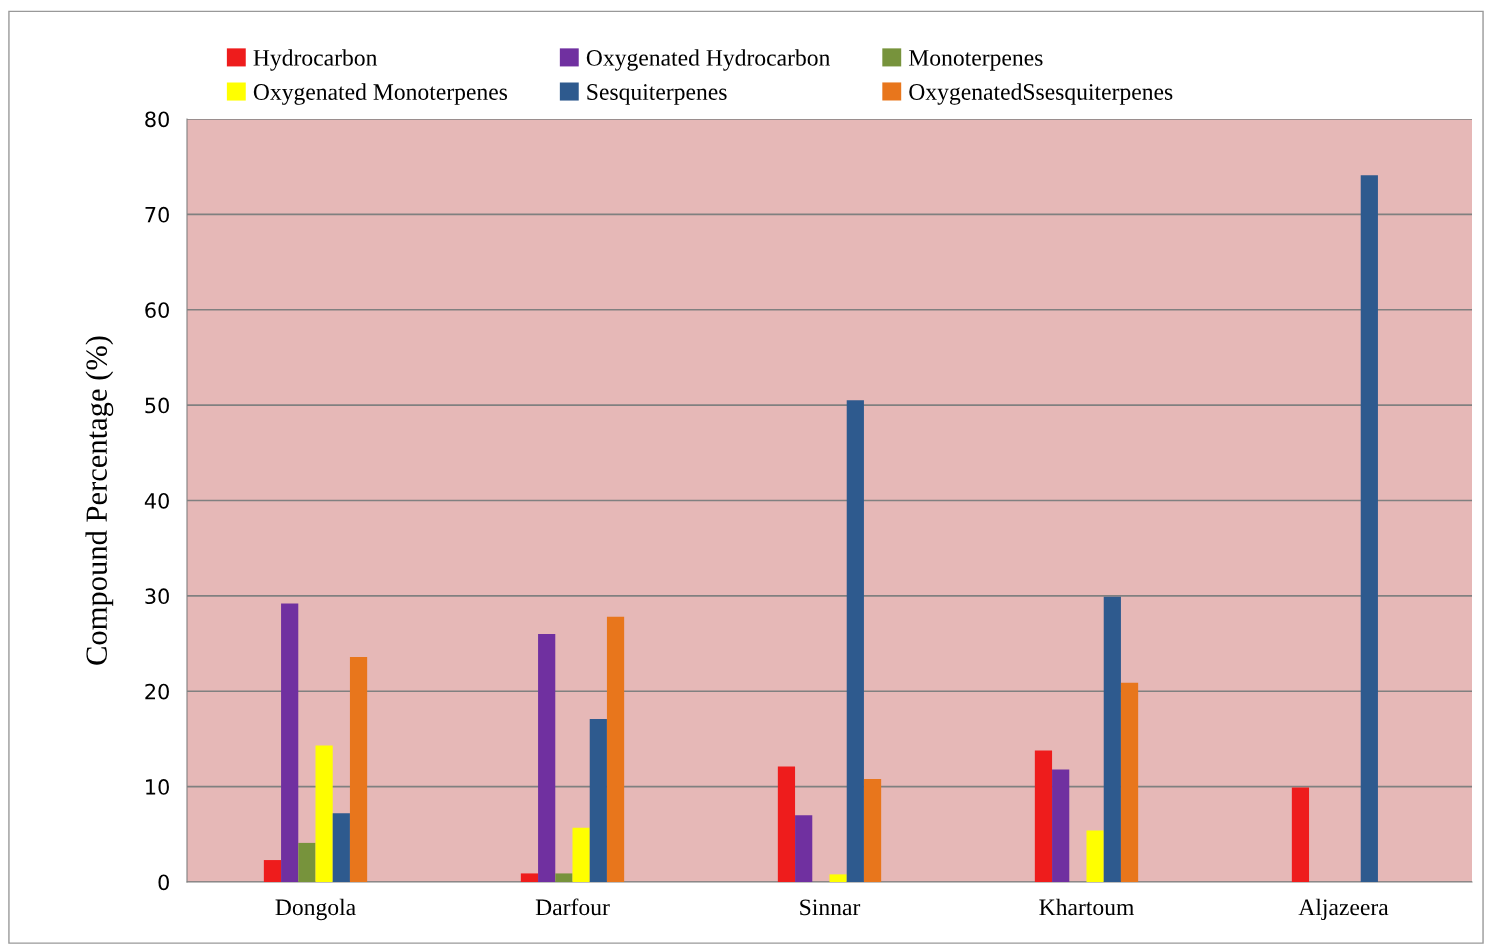 This screenshot has height=946, width=1489. I want to click on legend-label: Oxygenated Hydrocarbon, so click(708, 60).